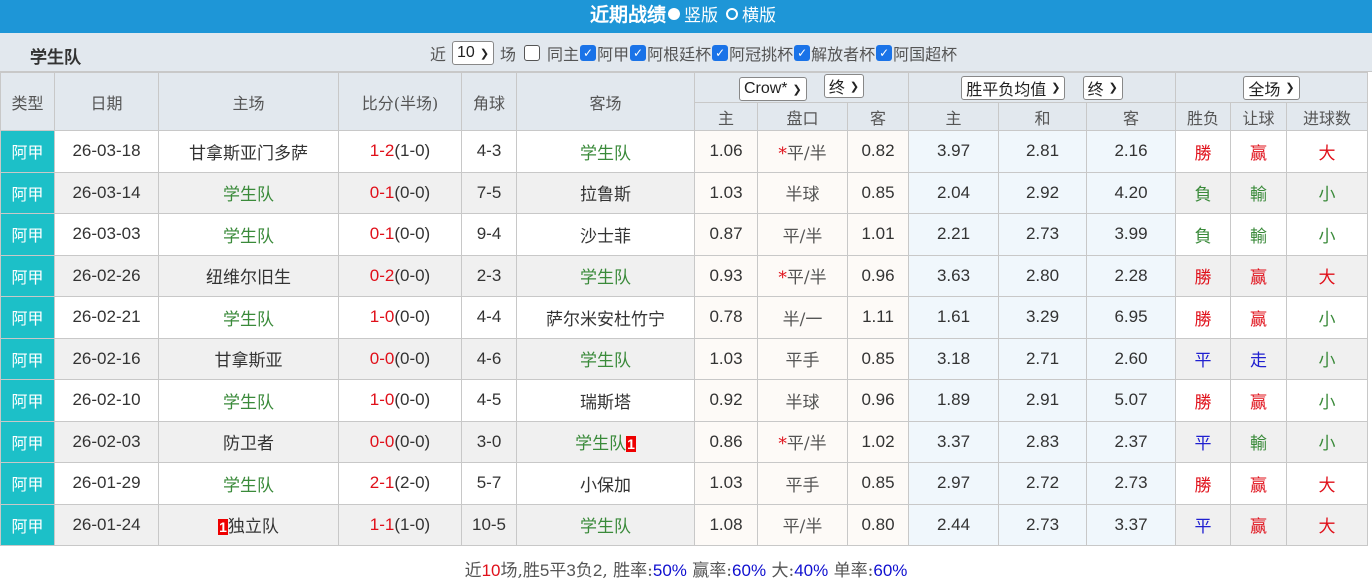 This screenshot has width=1372, height=585. Describe the element at coordinates (1131, 483) in the screenshot. I see `odds-away: 2.73` at that location.